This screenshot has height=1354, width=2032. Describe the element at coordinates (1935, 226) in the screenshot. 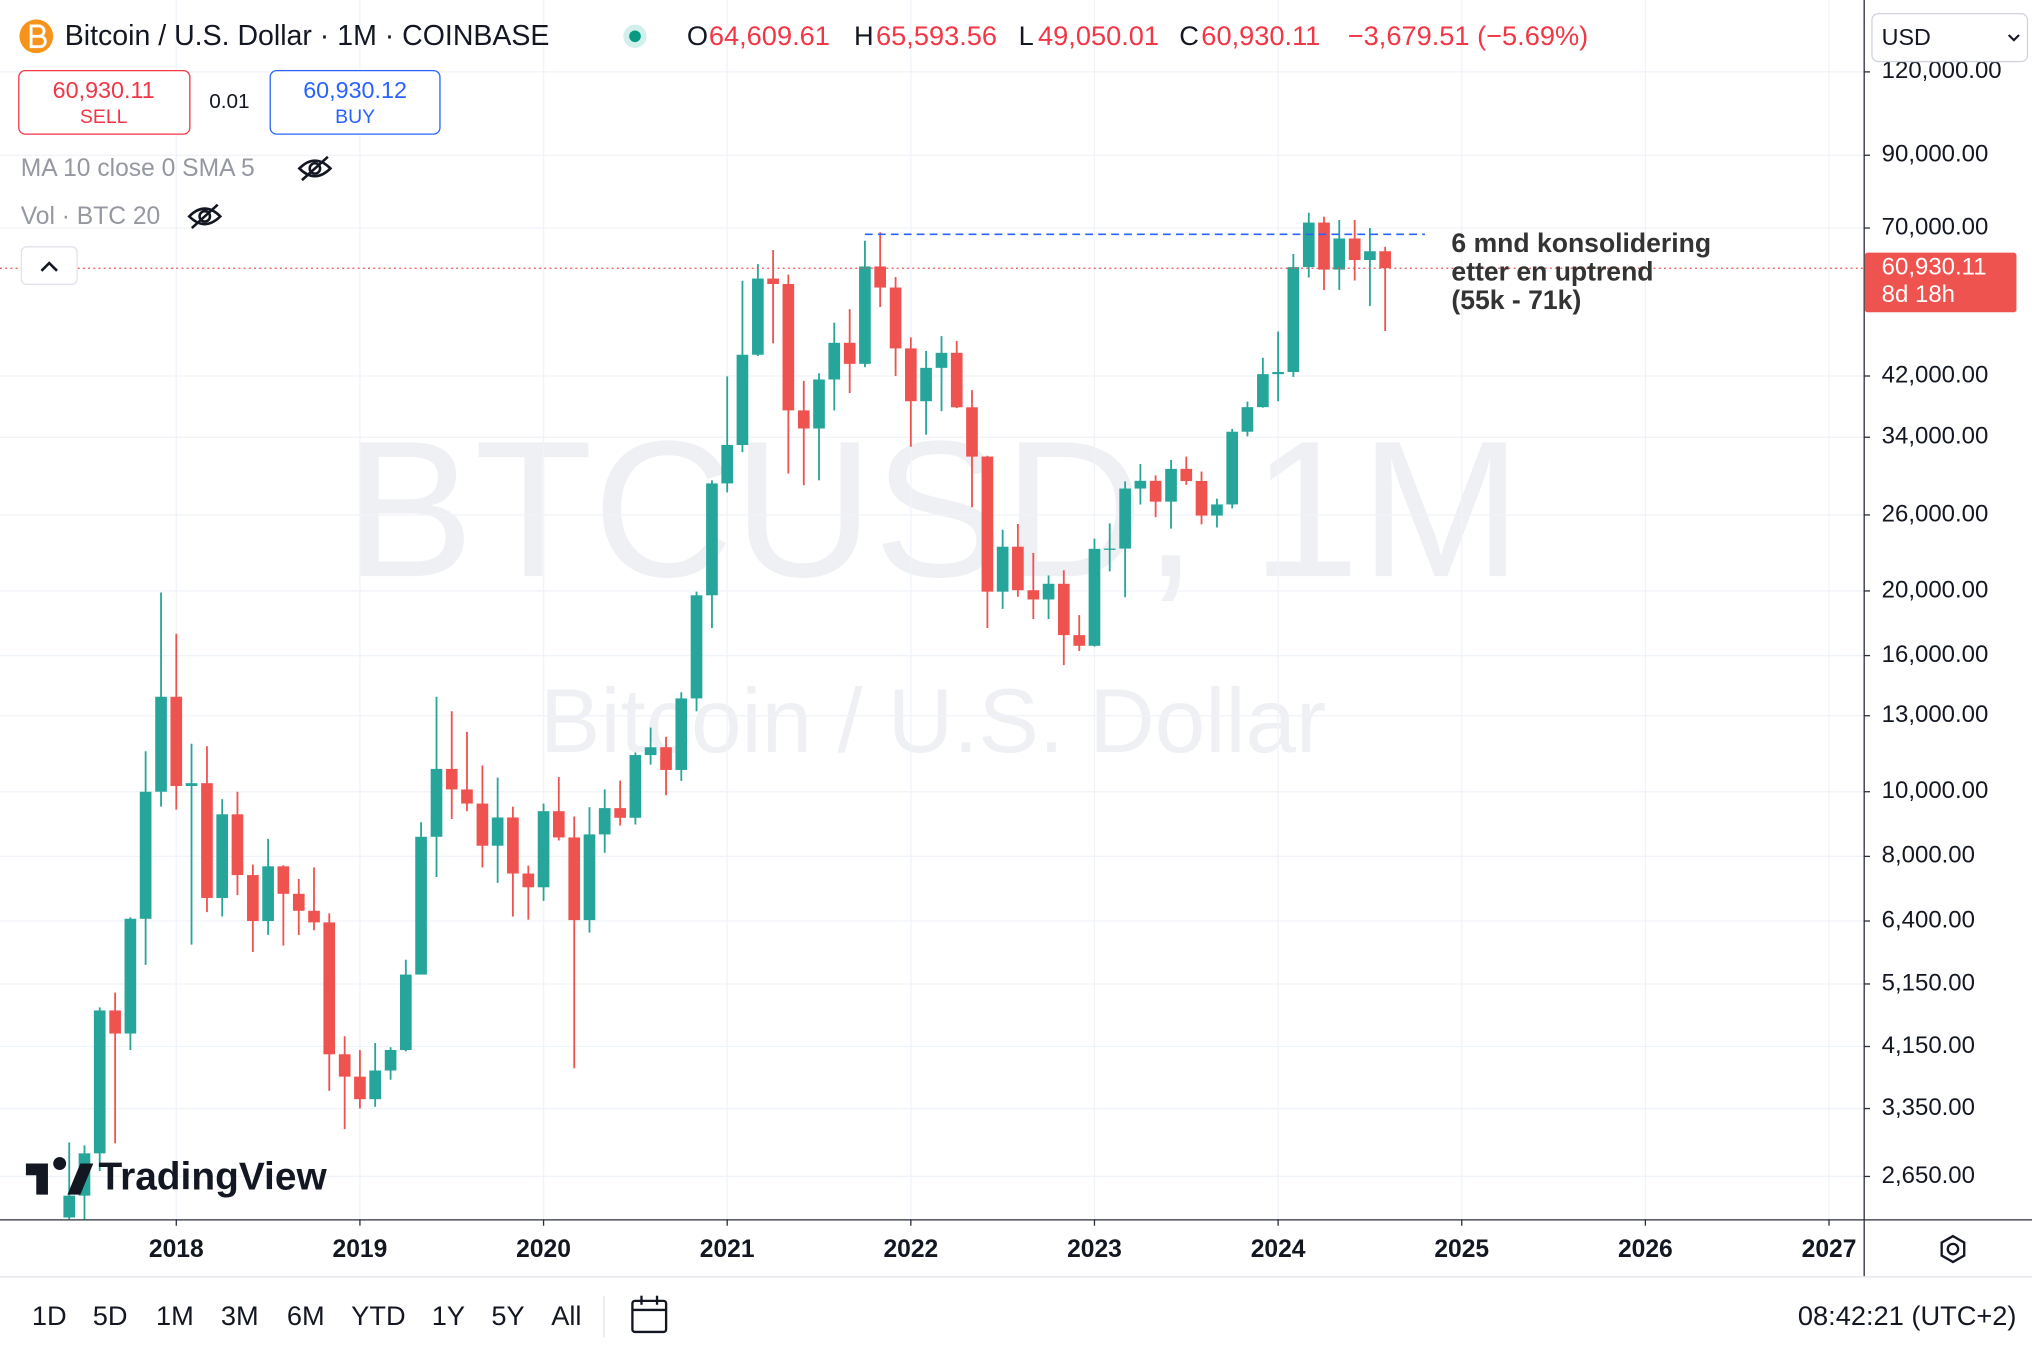

I see `y-tick-label: 70,000.00` at that location.